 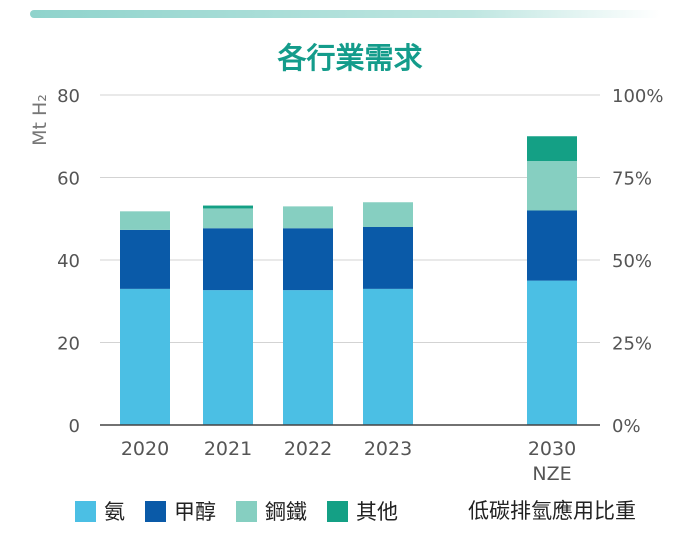 I want to click on x-tick-sublabel: NZE, so click(x=551, y=474).